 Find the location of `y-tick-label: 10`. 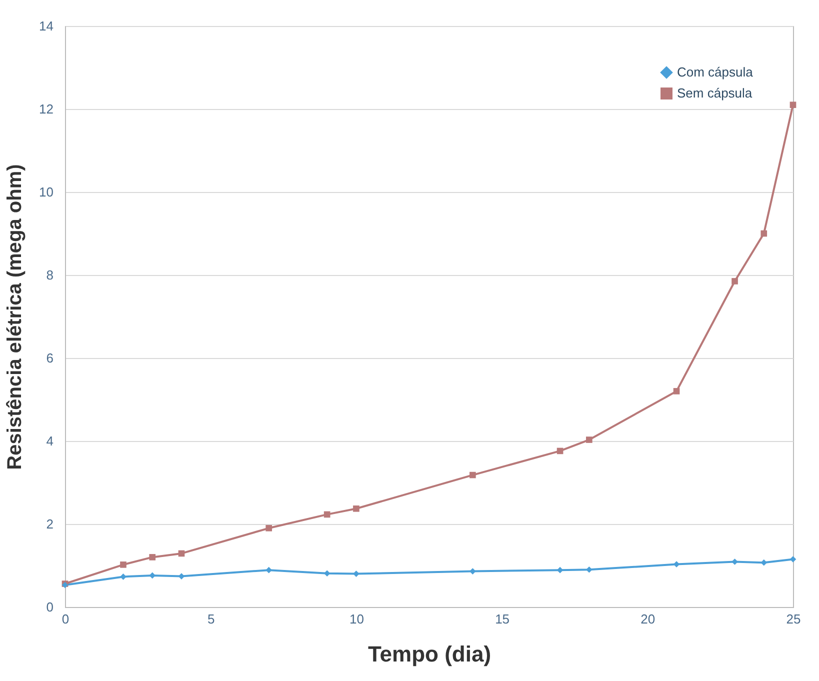

y-tick-label: 10 is located at coordinates (46, 192).